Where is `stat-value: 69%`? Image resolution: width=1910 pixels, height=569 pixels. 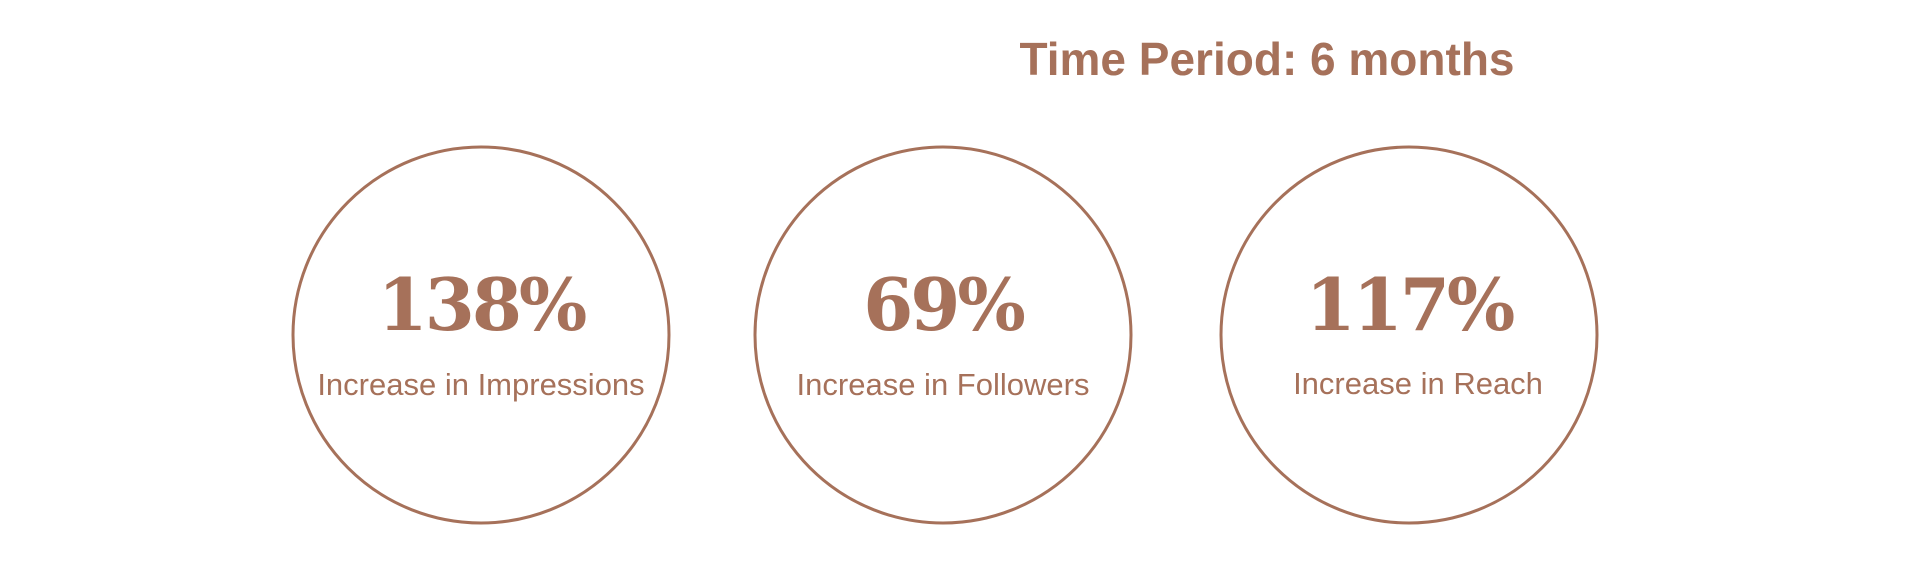 stat-value: 69% is located at coordinates (943, 304).